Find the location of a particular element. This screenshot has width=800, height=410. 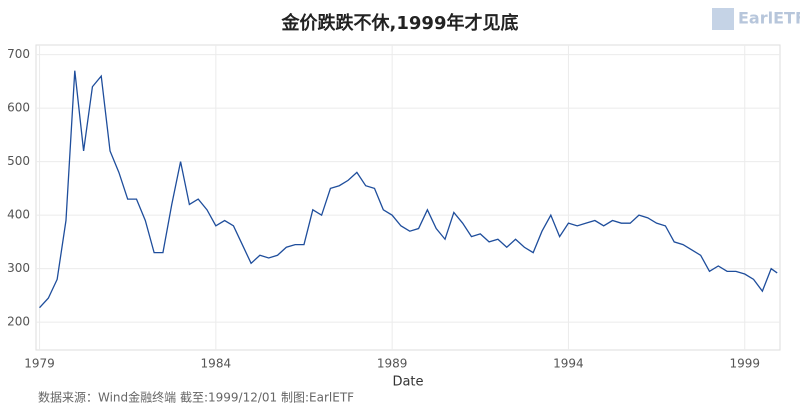

y-tick-label: 700 is located at coordinates (18, 54).